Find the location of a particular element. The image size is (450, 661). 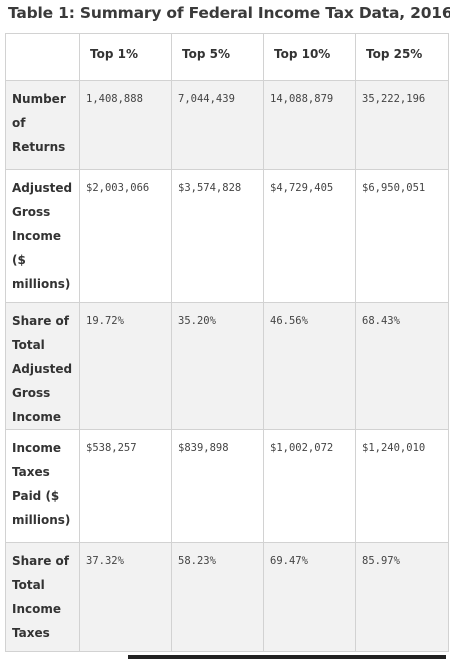

table-cell: 1,408,888 is located at coordinates (125, 125).